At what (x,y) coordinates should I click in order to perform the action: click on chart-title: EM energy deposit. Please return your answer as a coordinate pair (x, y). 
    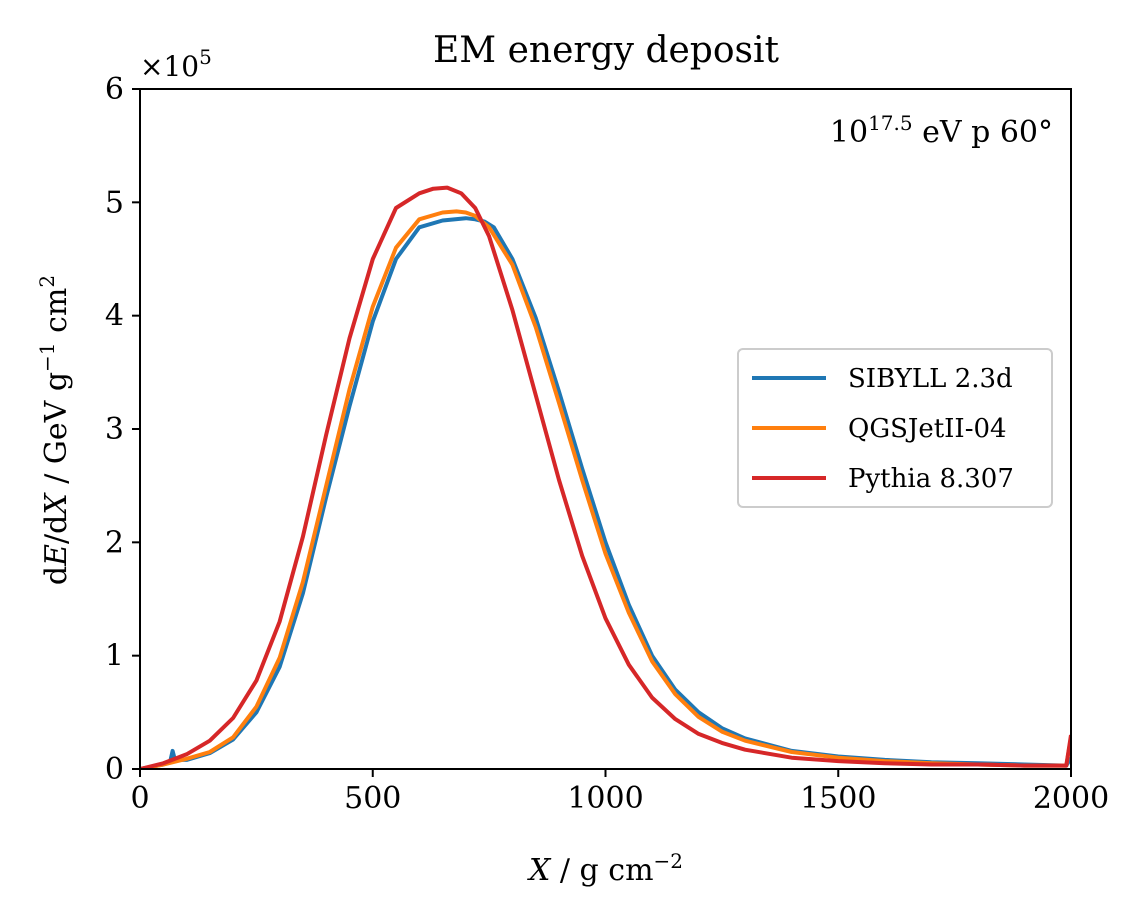
    Looking at the image, I should click on (606, 50).